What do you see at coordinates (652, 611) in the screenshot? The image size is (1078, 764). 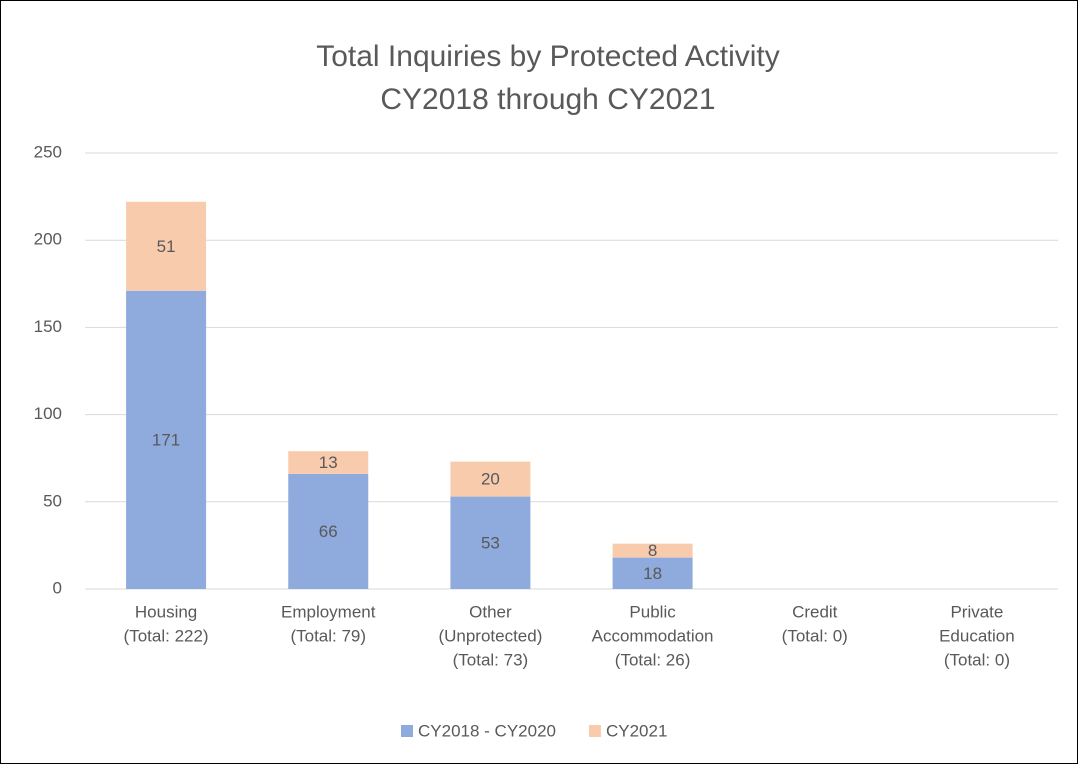 I see `x-tick-label: Public` at bounding box center [652, 611].